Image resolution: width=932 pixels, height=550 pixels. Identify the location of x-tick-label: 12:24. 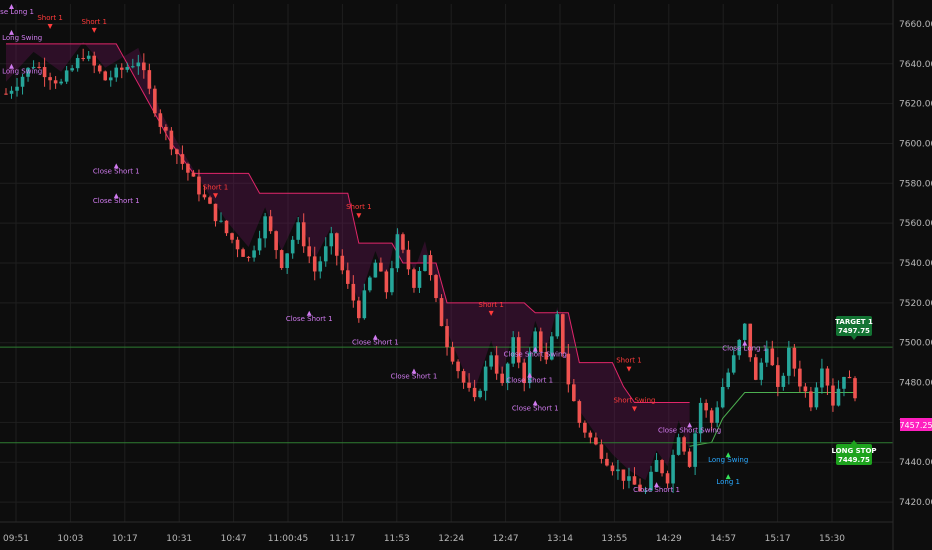
(451, 539).